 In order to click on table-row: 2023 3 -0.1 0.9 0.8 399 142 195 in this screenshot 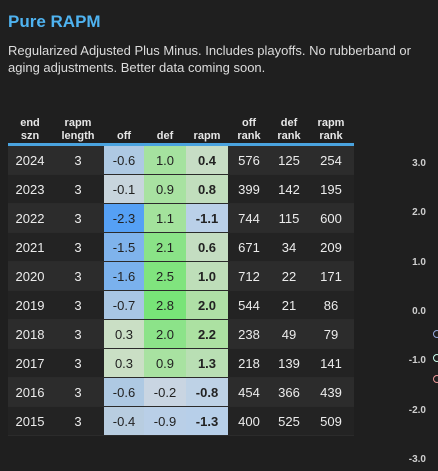, I will do `click(181, 189)`.